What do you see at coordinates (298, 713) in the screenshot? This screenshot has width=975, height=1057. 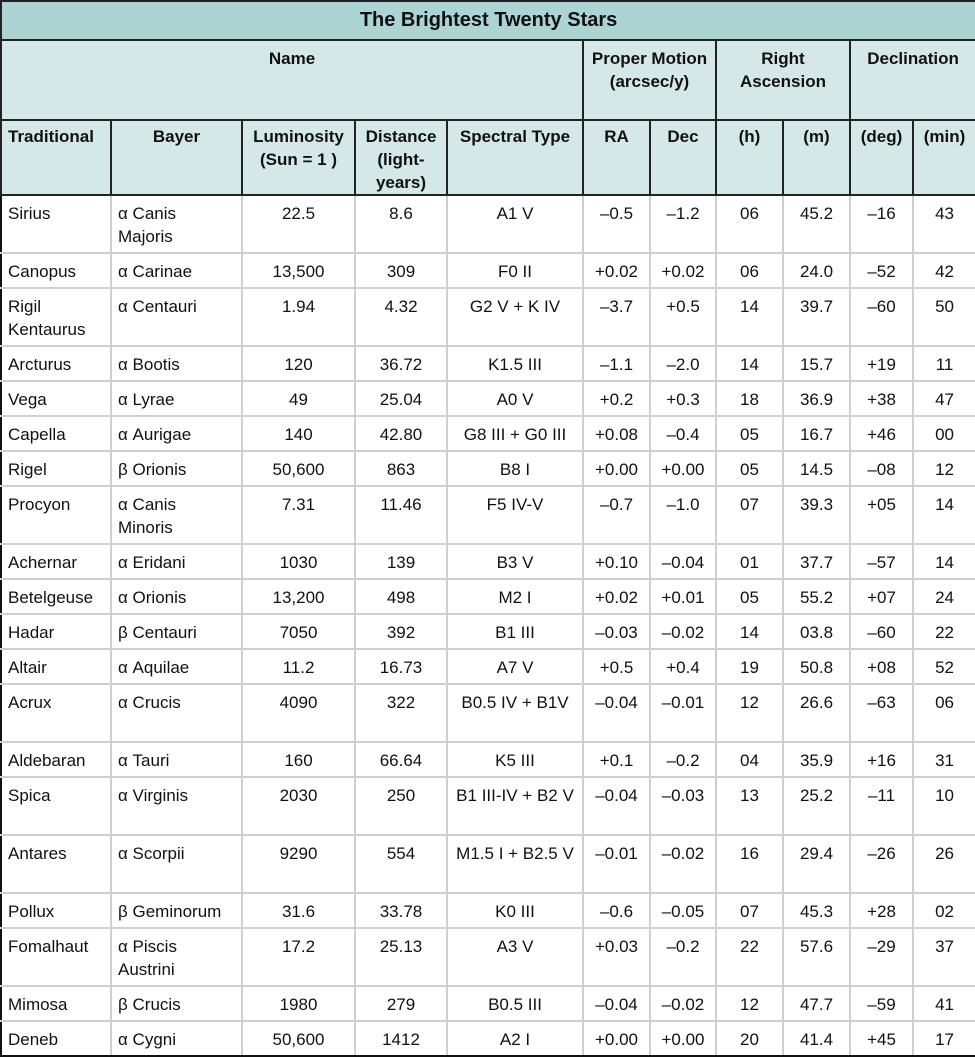 I see `cell-luminosity: 4090` at bounding box center [298, 713].